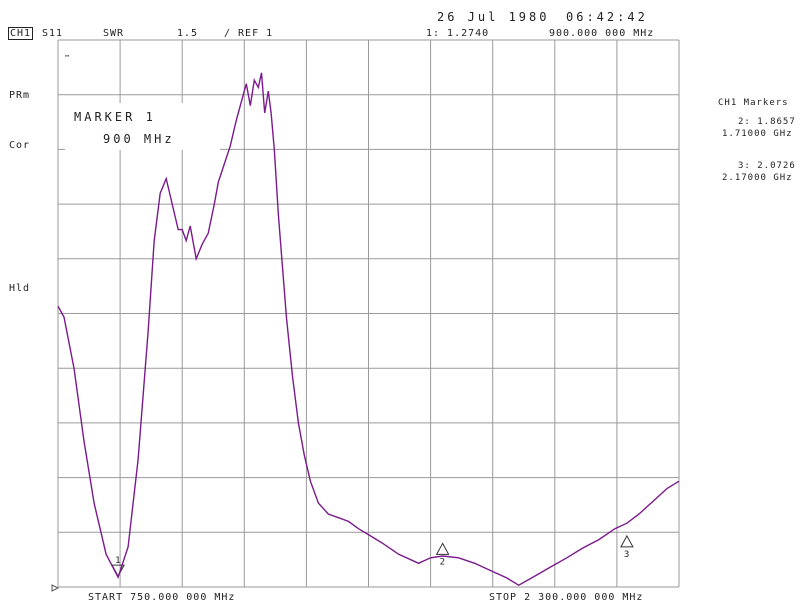 This screenshot has width=809, height=607. Describe the element at coordinates (757, 134) in the screenshot. I see `marker-2-frequency: 1.71000 GHz` at that location.